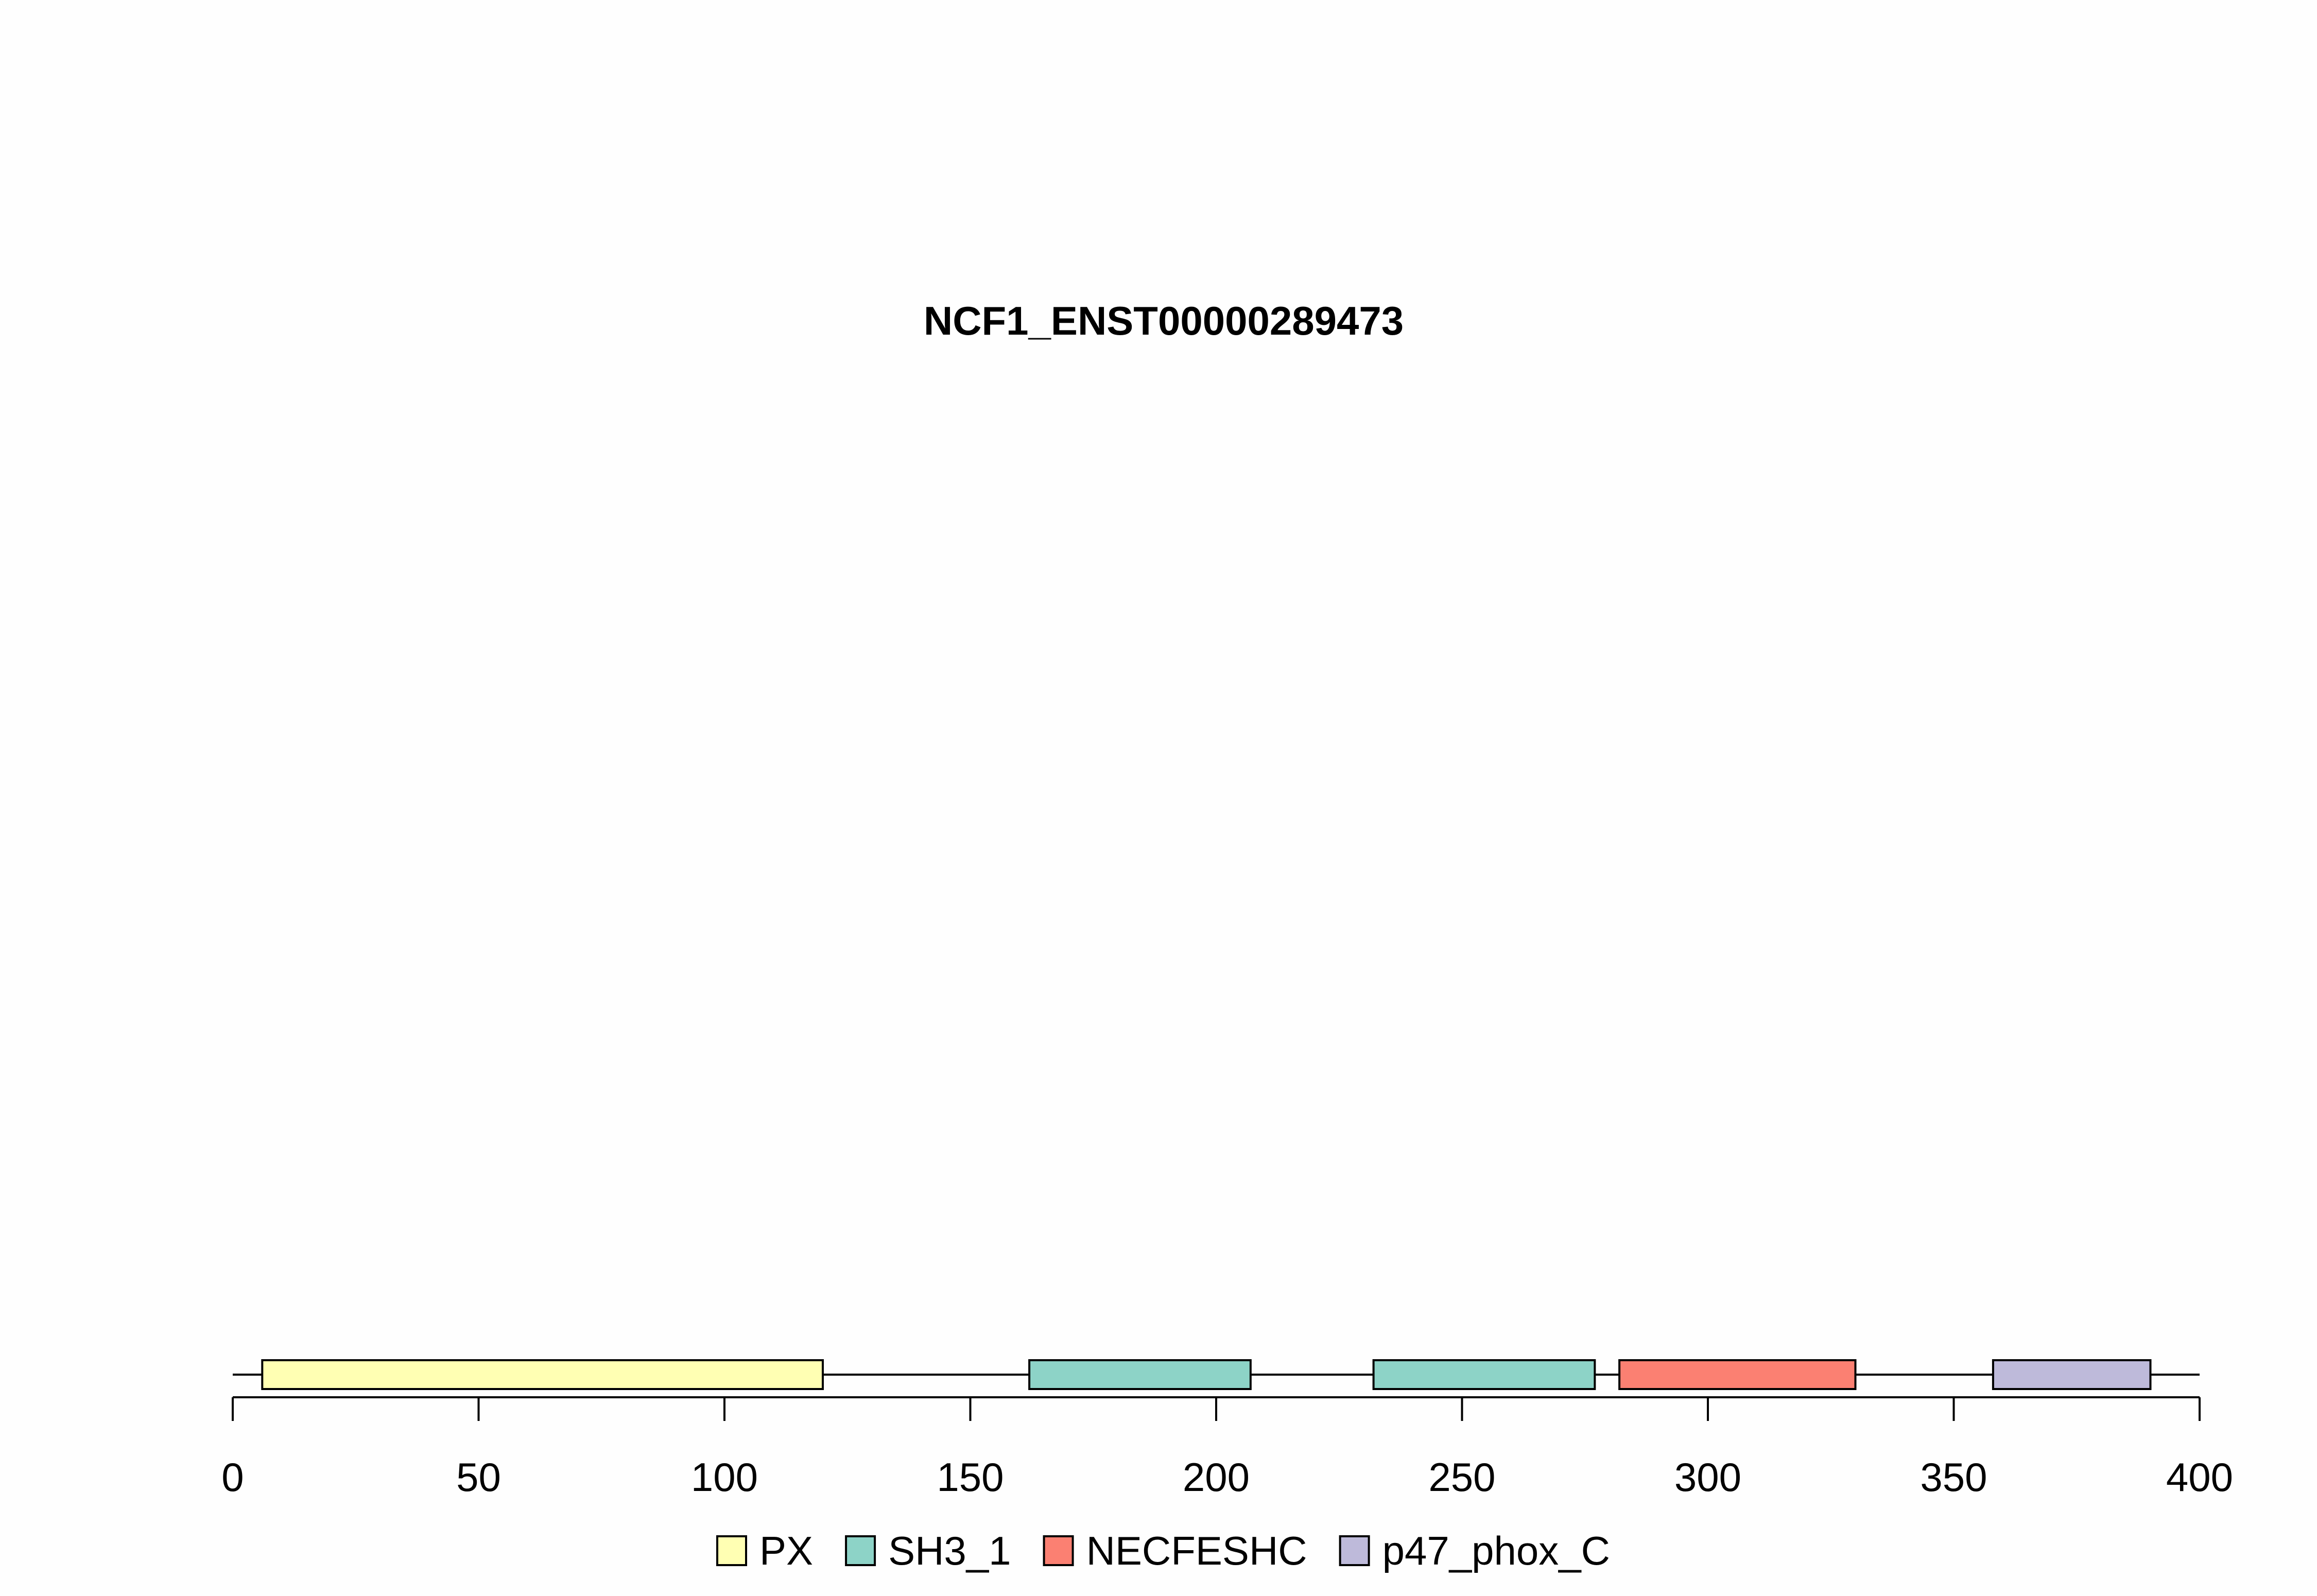 This screenshot has width=2317, height=1596. What do you see at coordinates (232, 1477) in the screenshot?
I see `x-tick-label-0: 0` at bounding box center [232, 1477].